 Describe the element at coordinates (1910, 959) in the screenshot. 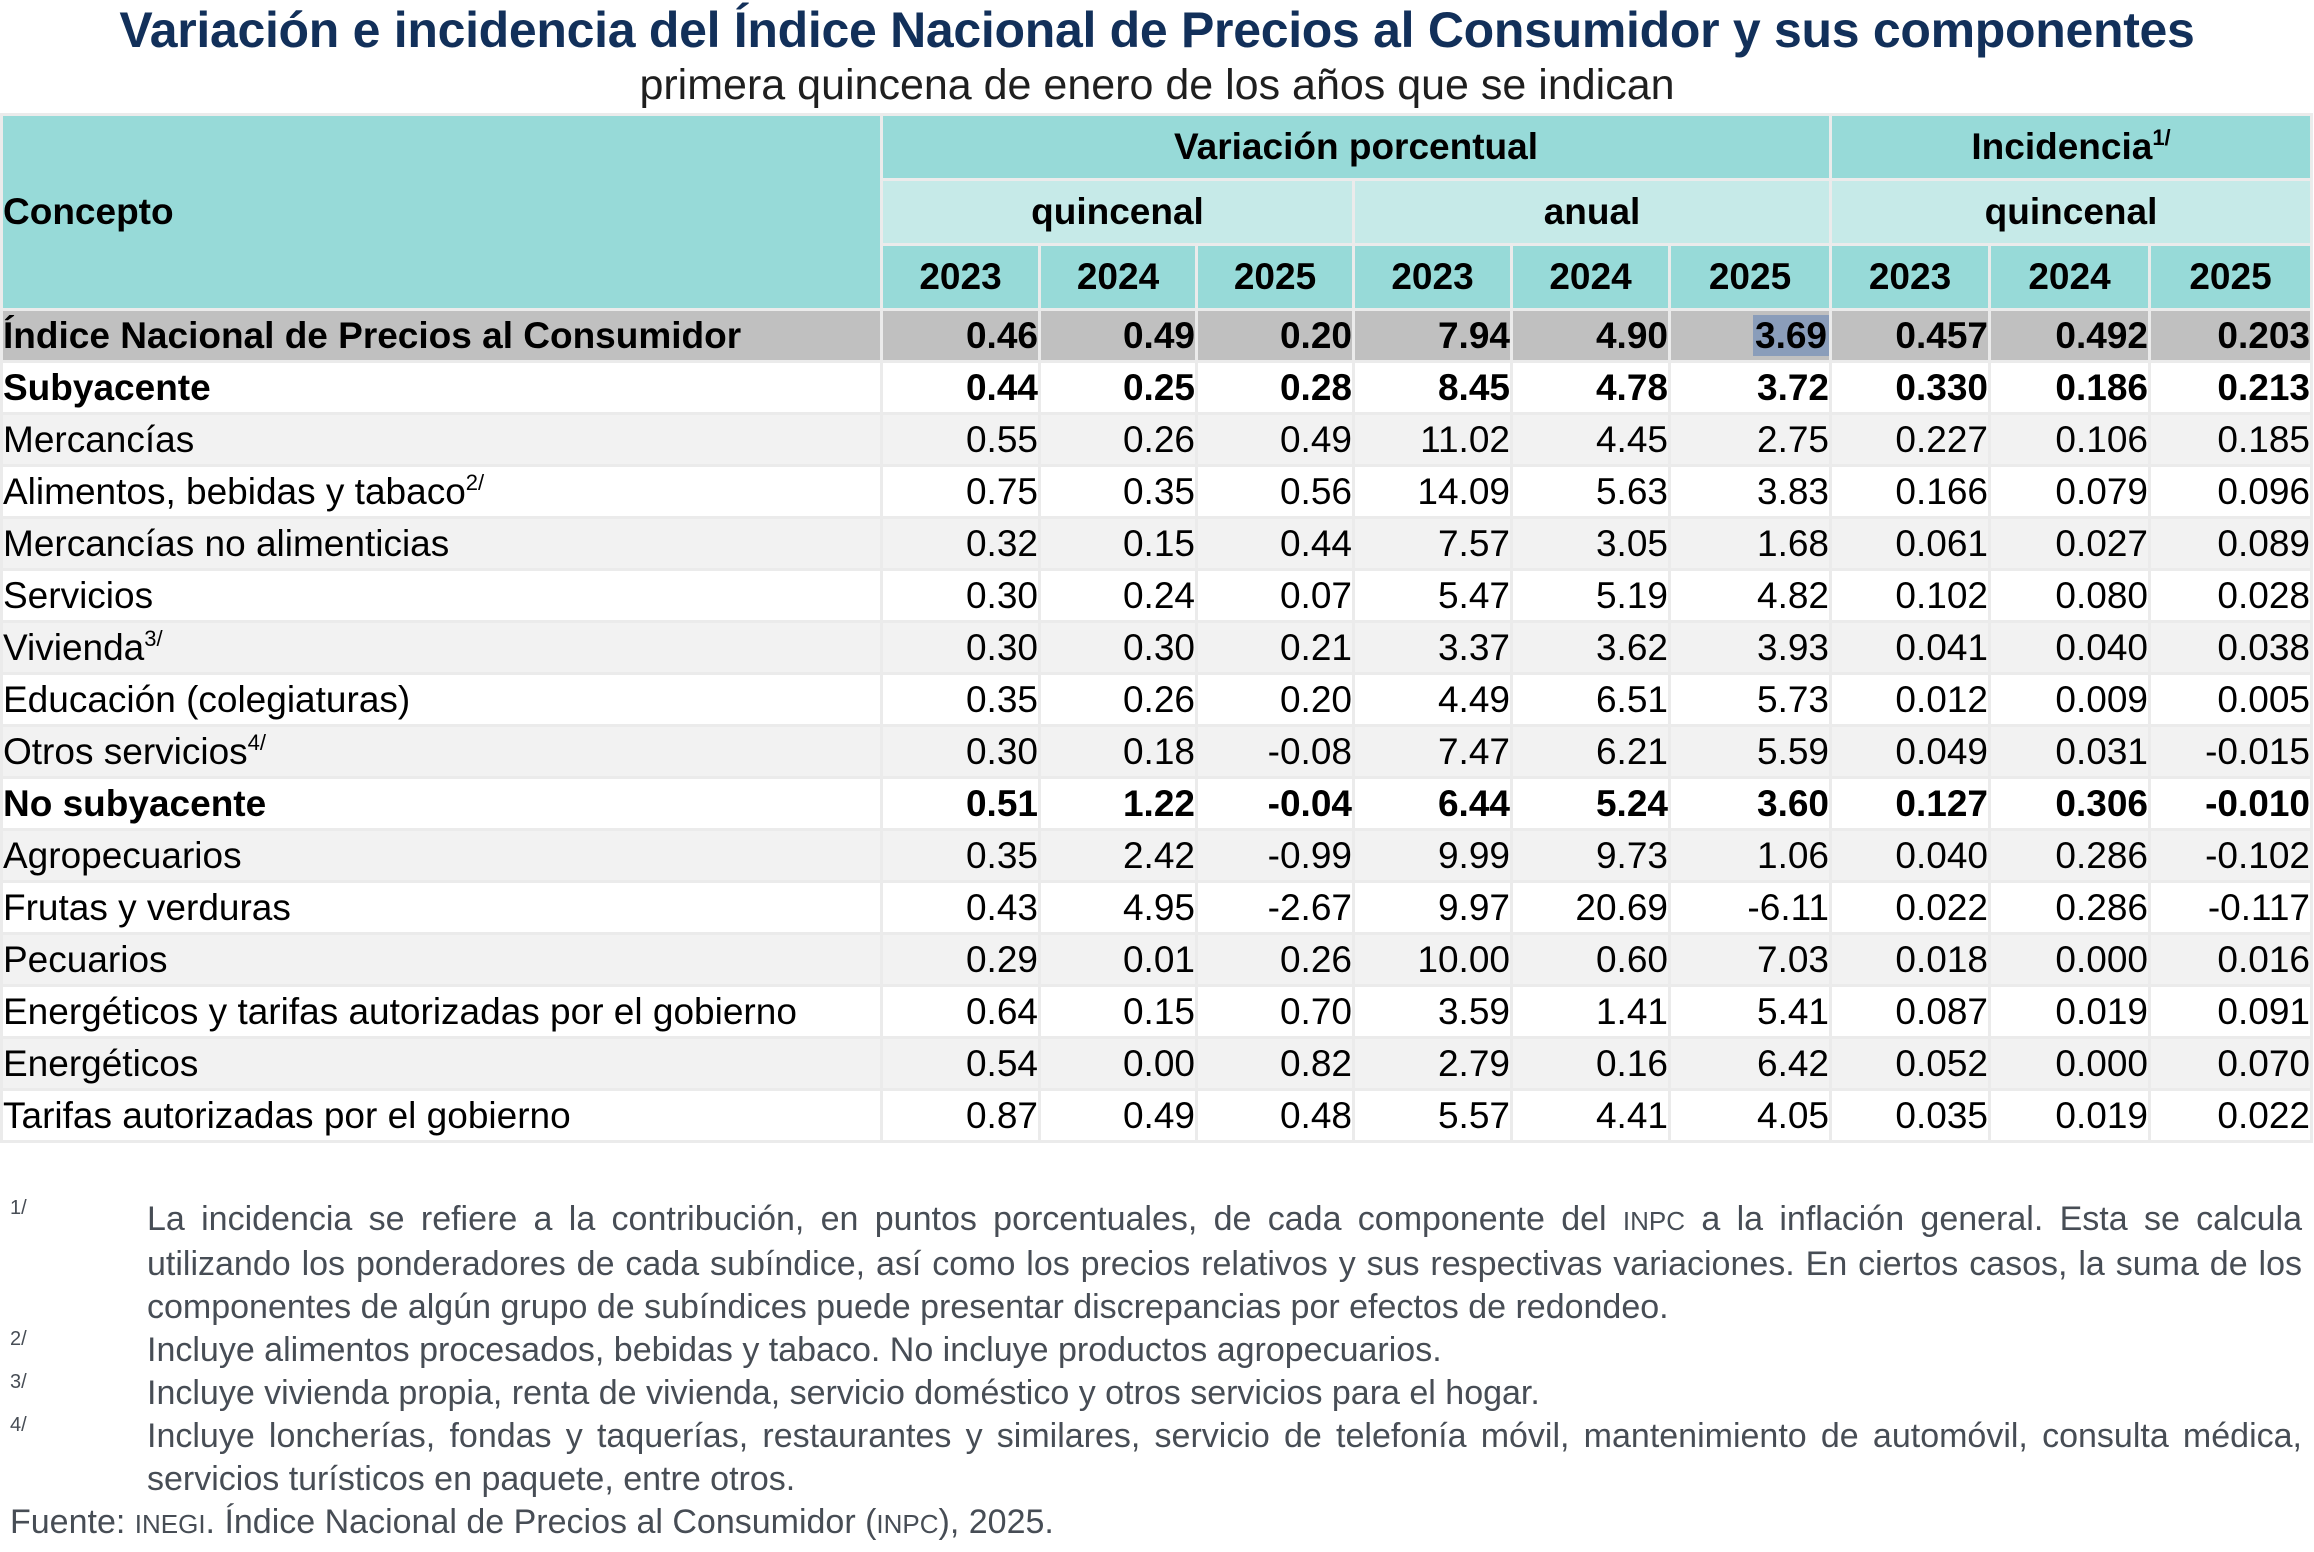

I see `value-cell: 0.018` at that location.